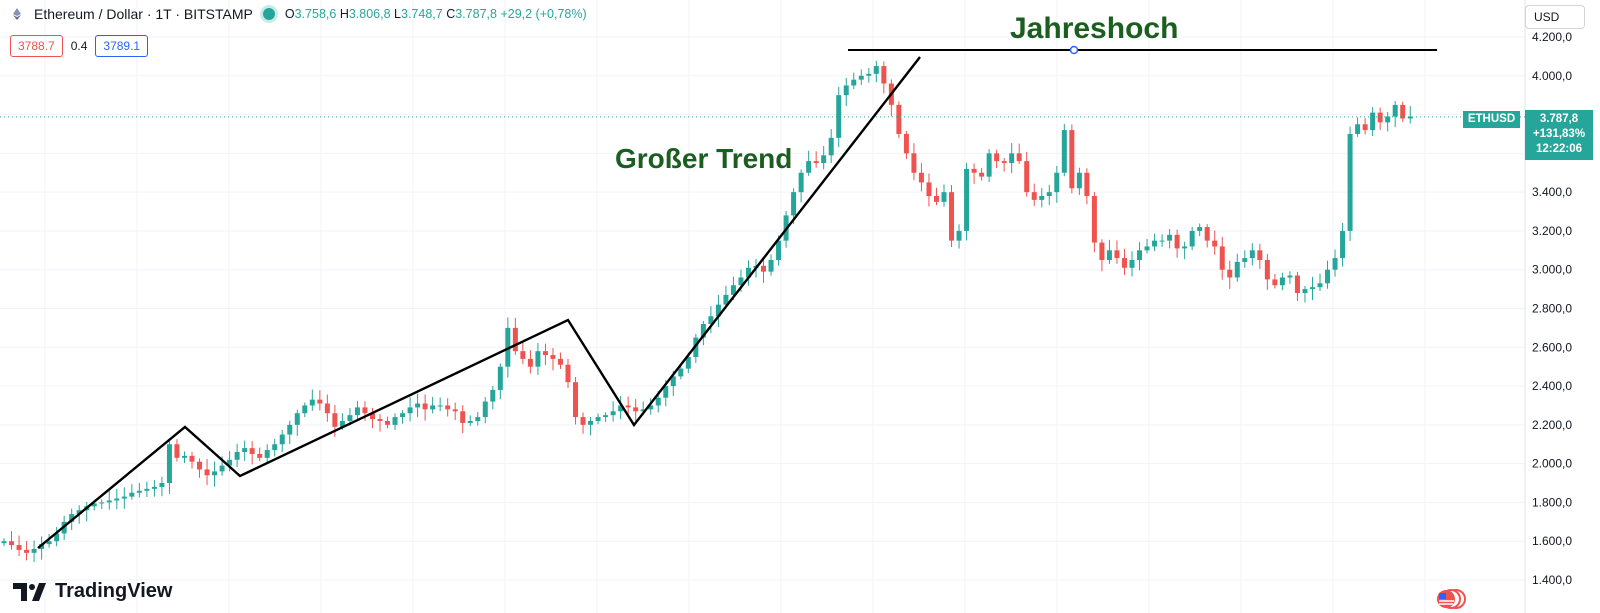 This screenshot has height=613, width=1600. Describe the element at coordinates (122, 46) in the screenshot. I see `buy-button: 3789.1` at that location.